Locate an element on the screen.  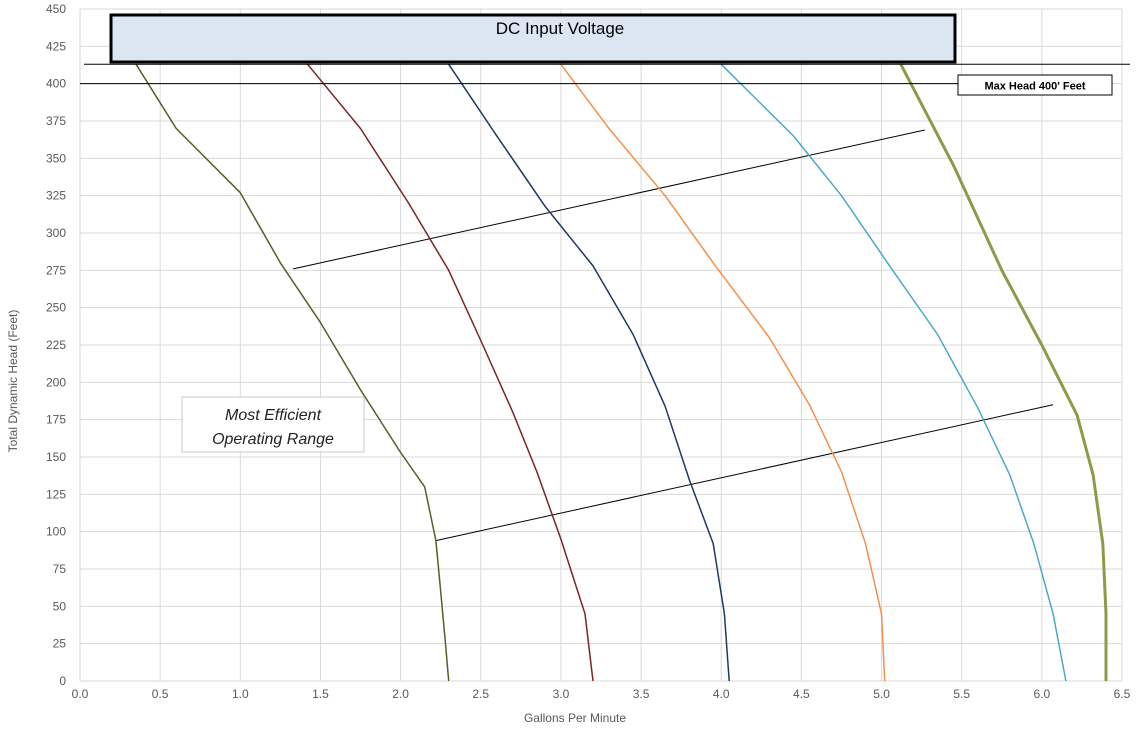
y-tick-label: 375 is located at coordinates (56, 121).